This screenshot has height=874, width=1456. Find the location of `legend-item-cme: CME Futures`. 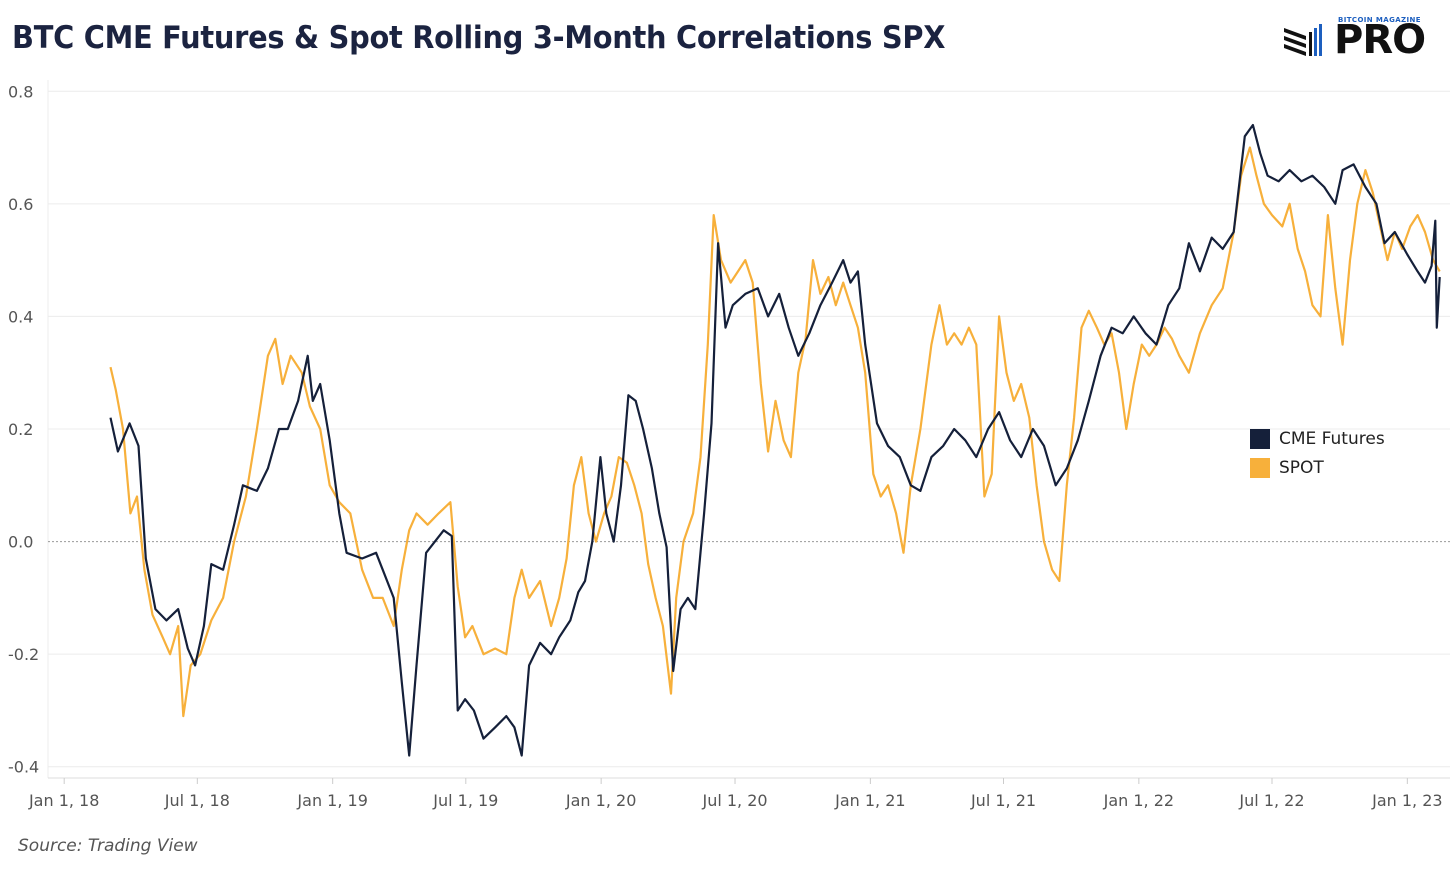

legend-item-cme: CME Futures is located at coordinates (1317, 438).